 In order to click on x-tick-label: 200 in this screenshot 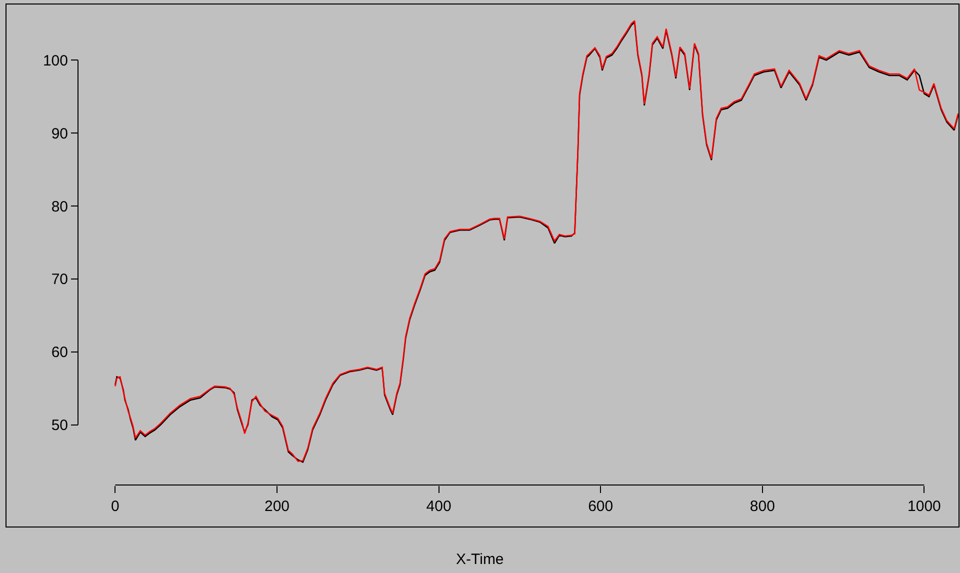, I will do `click(277, 506)`.